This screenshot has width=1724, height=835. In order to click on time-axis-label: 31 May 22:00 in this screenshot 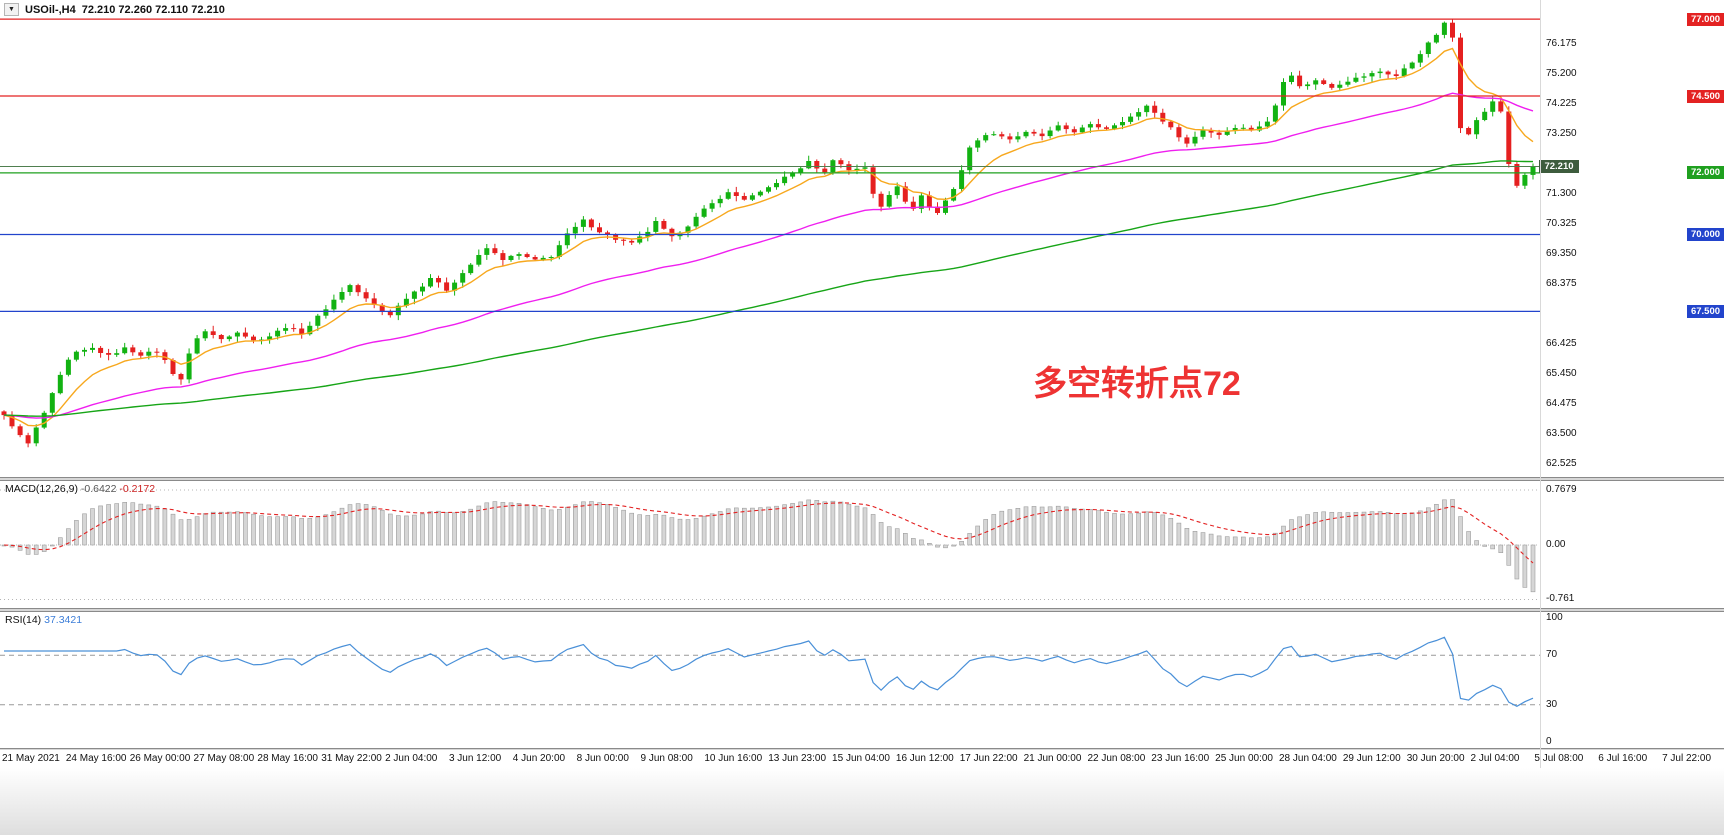, I will do `click(351, 758)`.